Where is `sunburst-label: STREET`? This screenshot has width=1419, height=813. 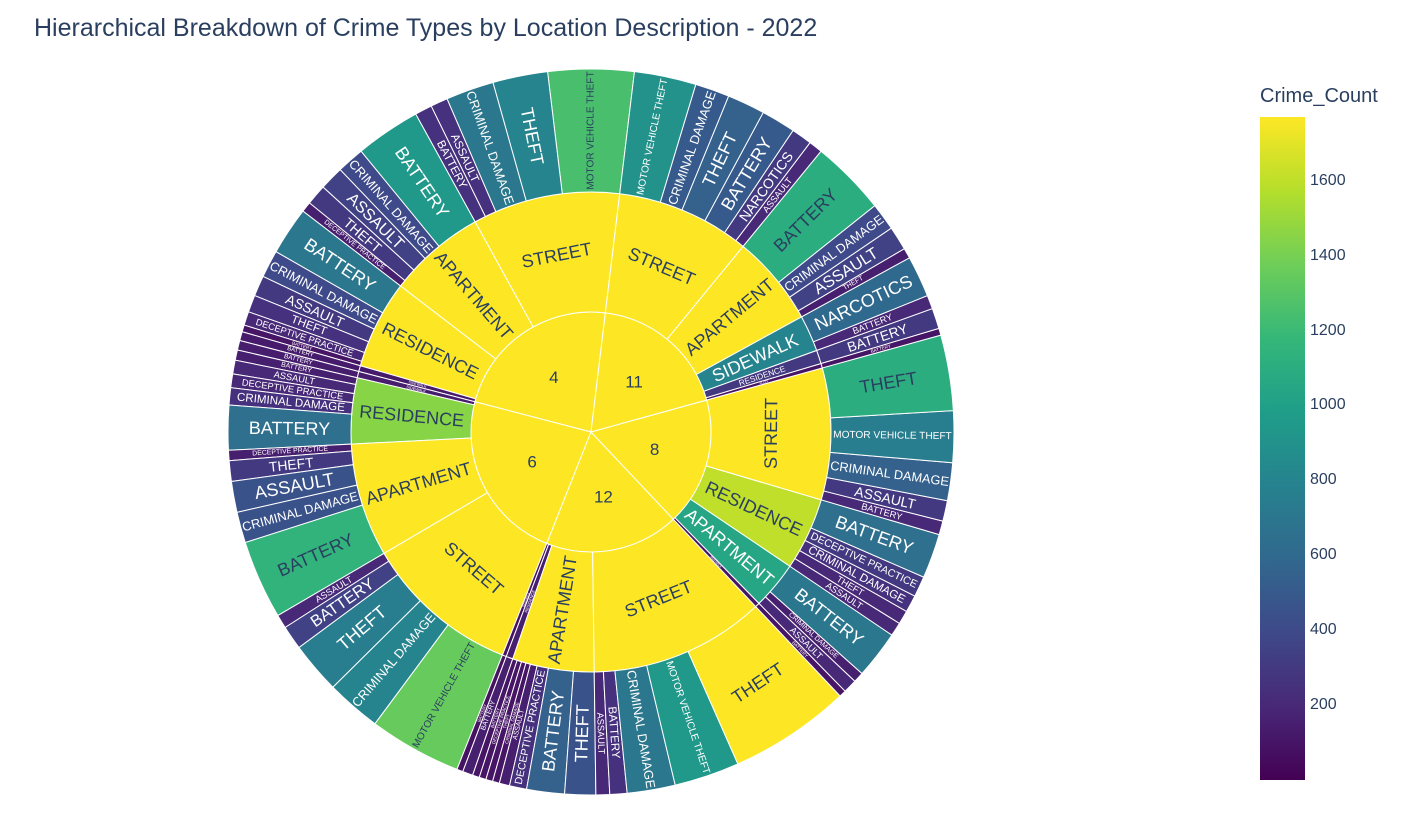
sunburst-label: STREET is located at coordinates (771, 433).